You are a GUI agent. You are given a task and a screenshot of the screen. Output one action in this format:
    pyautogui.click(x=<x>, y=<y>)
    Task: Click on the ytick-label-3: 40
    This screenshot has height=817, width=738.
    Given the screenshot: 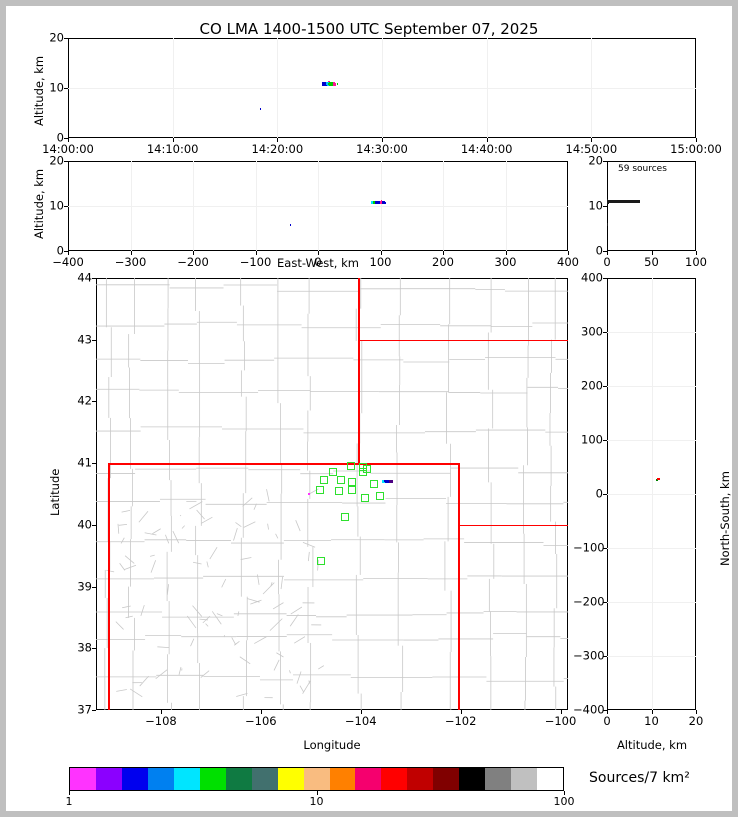 What is the action you would take?
    pyautogui.click(x=84, y=524)
    